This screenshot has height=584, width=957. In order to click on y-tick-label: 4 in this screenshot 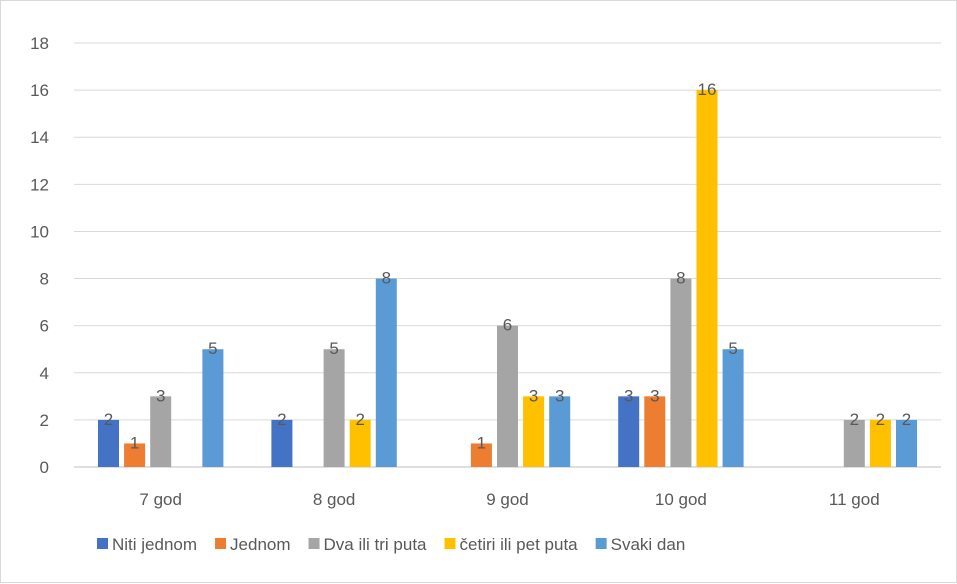, I will do `click(44, 373)`.